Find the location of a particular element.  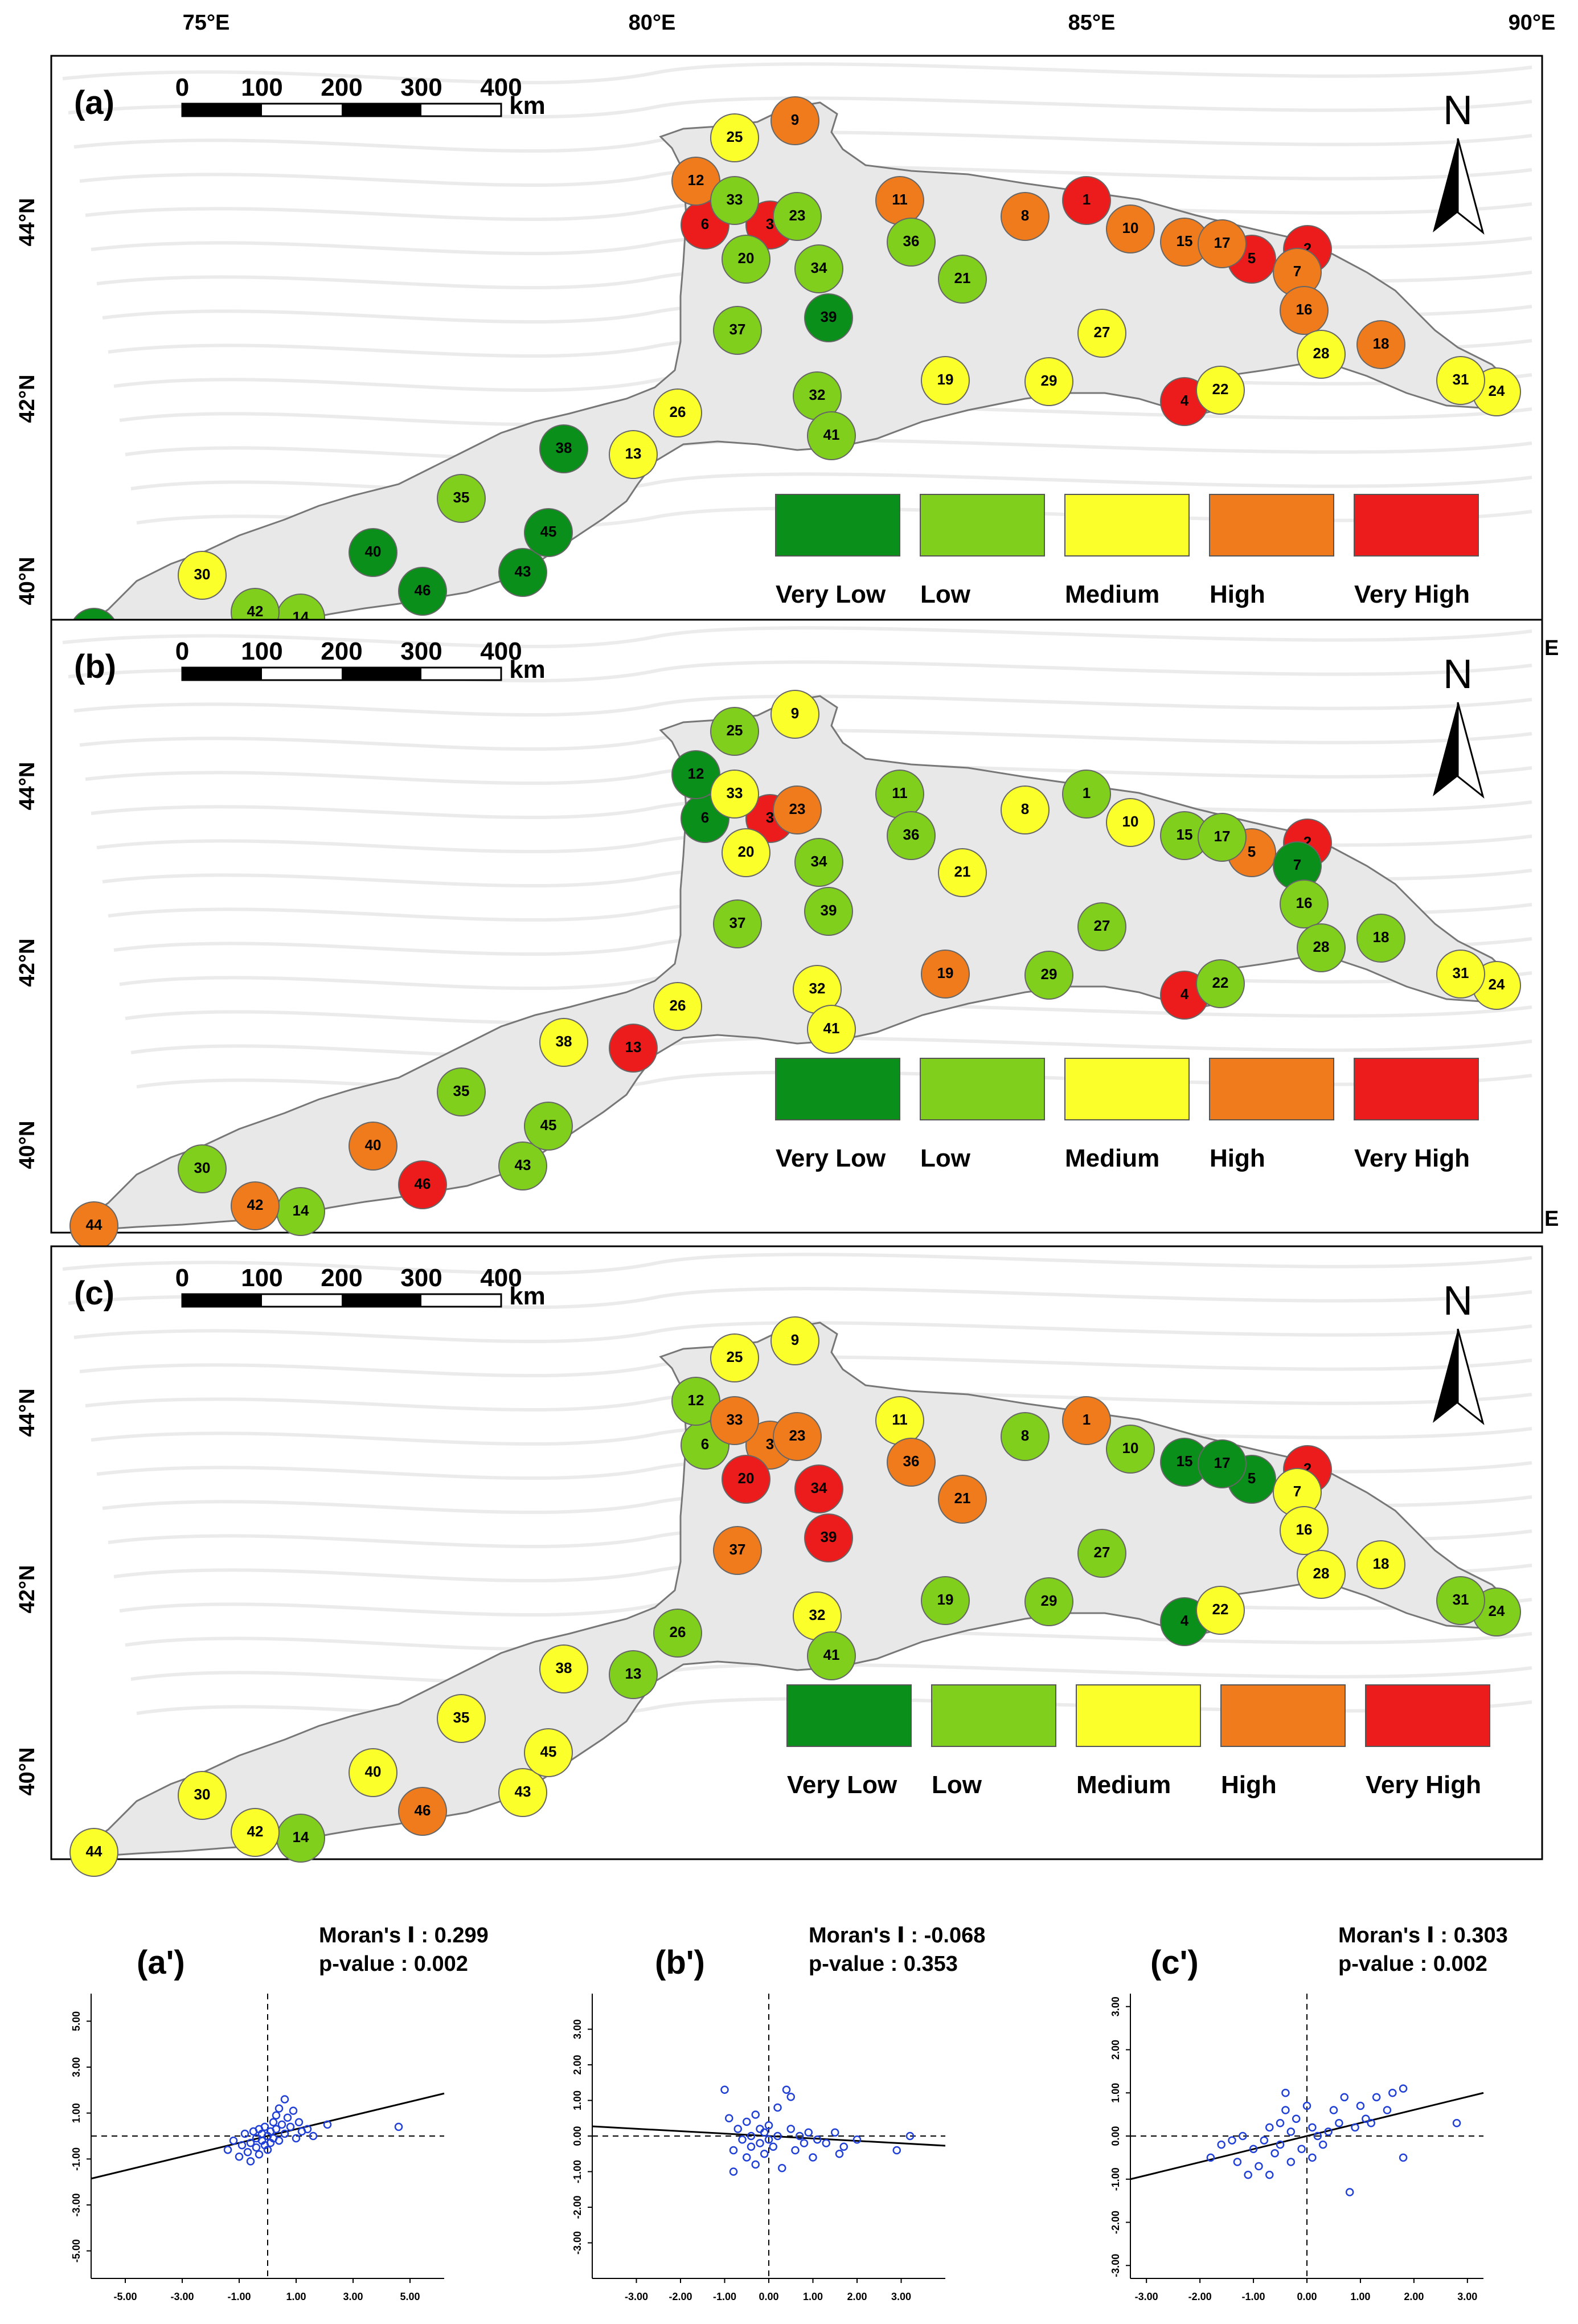

region-label-35: 35 is located at coordinates (461, 1717).